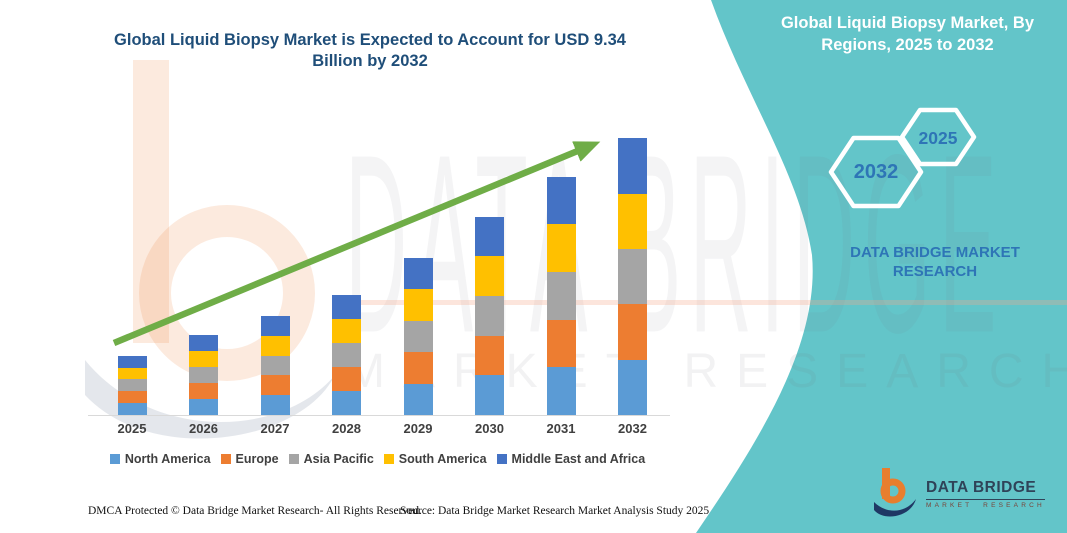 This screenshot has width=1067, height=533. Describe the element at coordinates (203, 428) in the screenshot. I see `year-label-2026: 2026` at that location.